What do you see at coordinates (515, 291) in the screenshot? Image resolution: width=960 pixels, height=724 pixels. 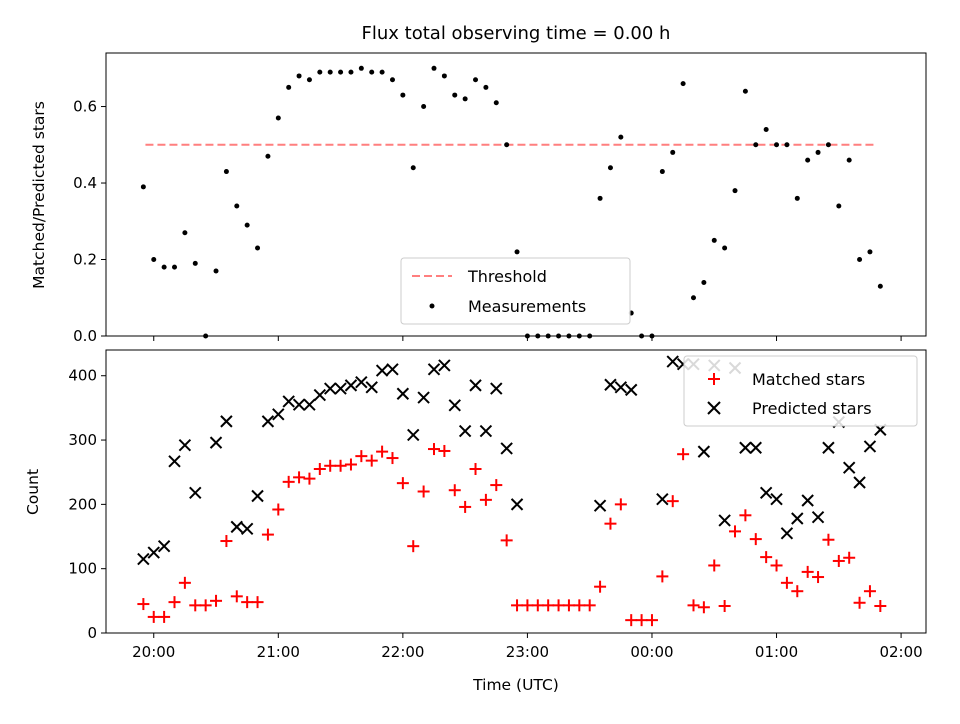 I see `ratio-legend: Threshold Measurements` at bounding box center [515, 291].